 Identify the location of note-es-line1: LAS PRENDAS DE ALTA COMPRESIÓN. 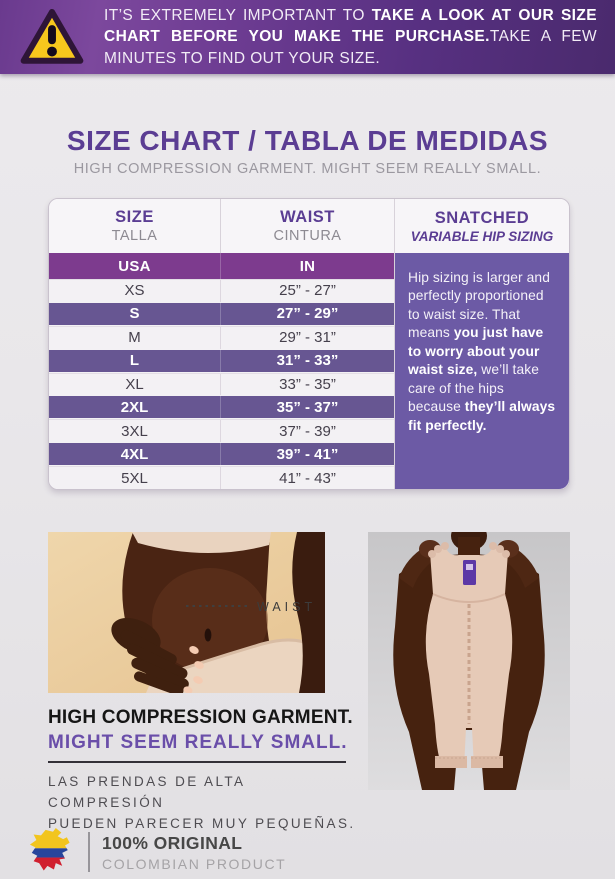
(146, 792).